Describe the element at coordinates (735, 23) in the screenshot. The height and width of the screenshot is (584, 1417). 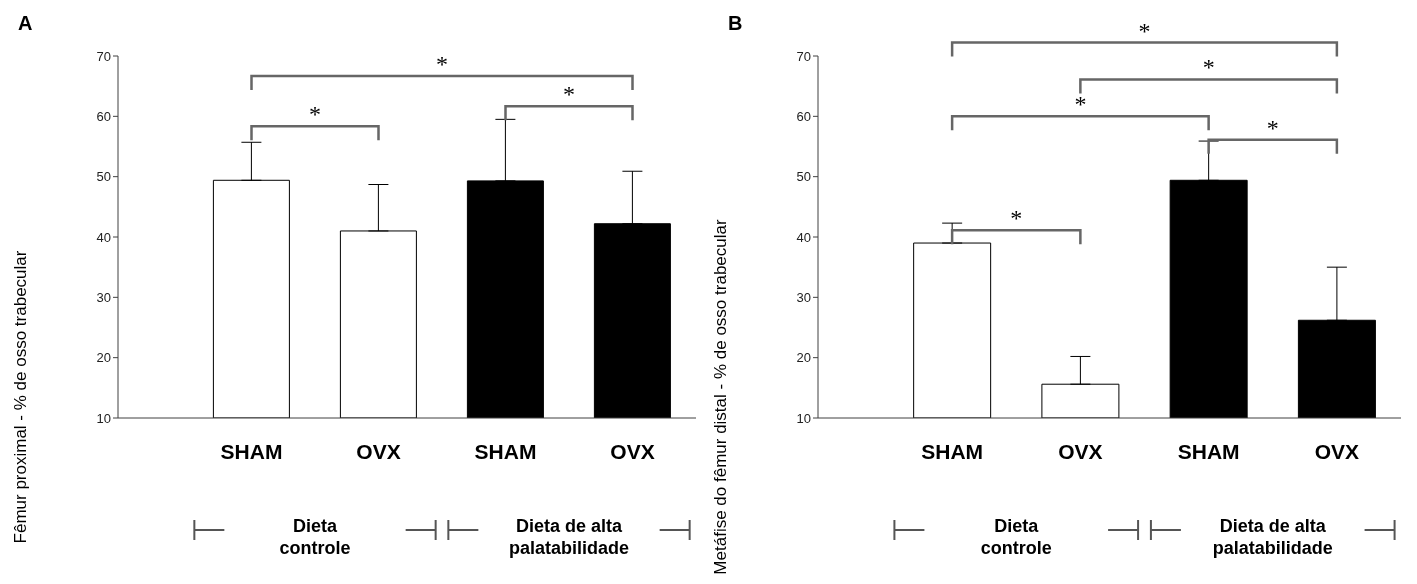
I see `chart-title: B` at that location.